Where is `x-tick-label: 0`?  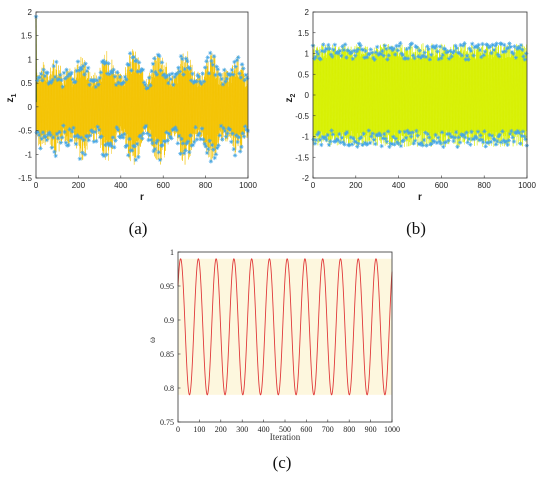 x-tick-label: 0 is located at coordinates (178, 429).